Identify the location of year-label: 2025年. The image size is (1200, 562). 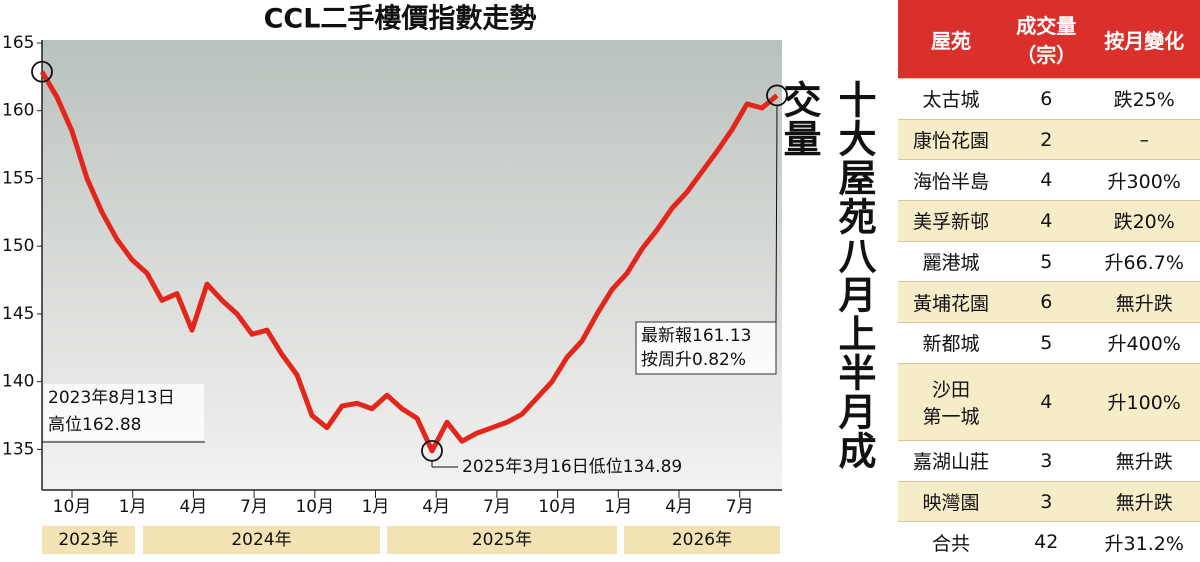
(502, 540).